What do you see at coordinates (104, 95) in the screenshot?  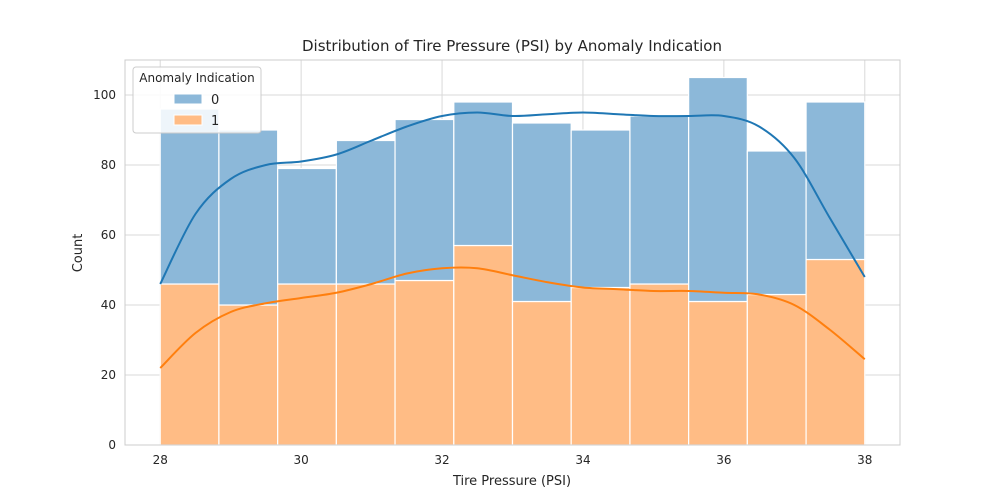 I see `y-tick-label: 100` at bounding box center [104, 95].